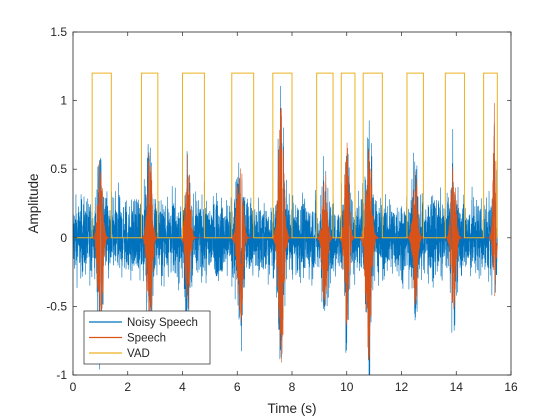 The height and width of the screenshot is (420, 560). Describe the element at coordinates (138, 354) in the screenshot. I see `legend-label-vad: VAD` at that location.